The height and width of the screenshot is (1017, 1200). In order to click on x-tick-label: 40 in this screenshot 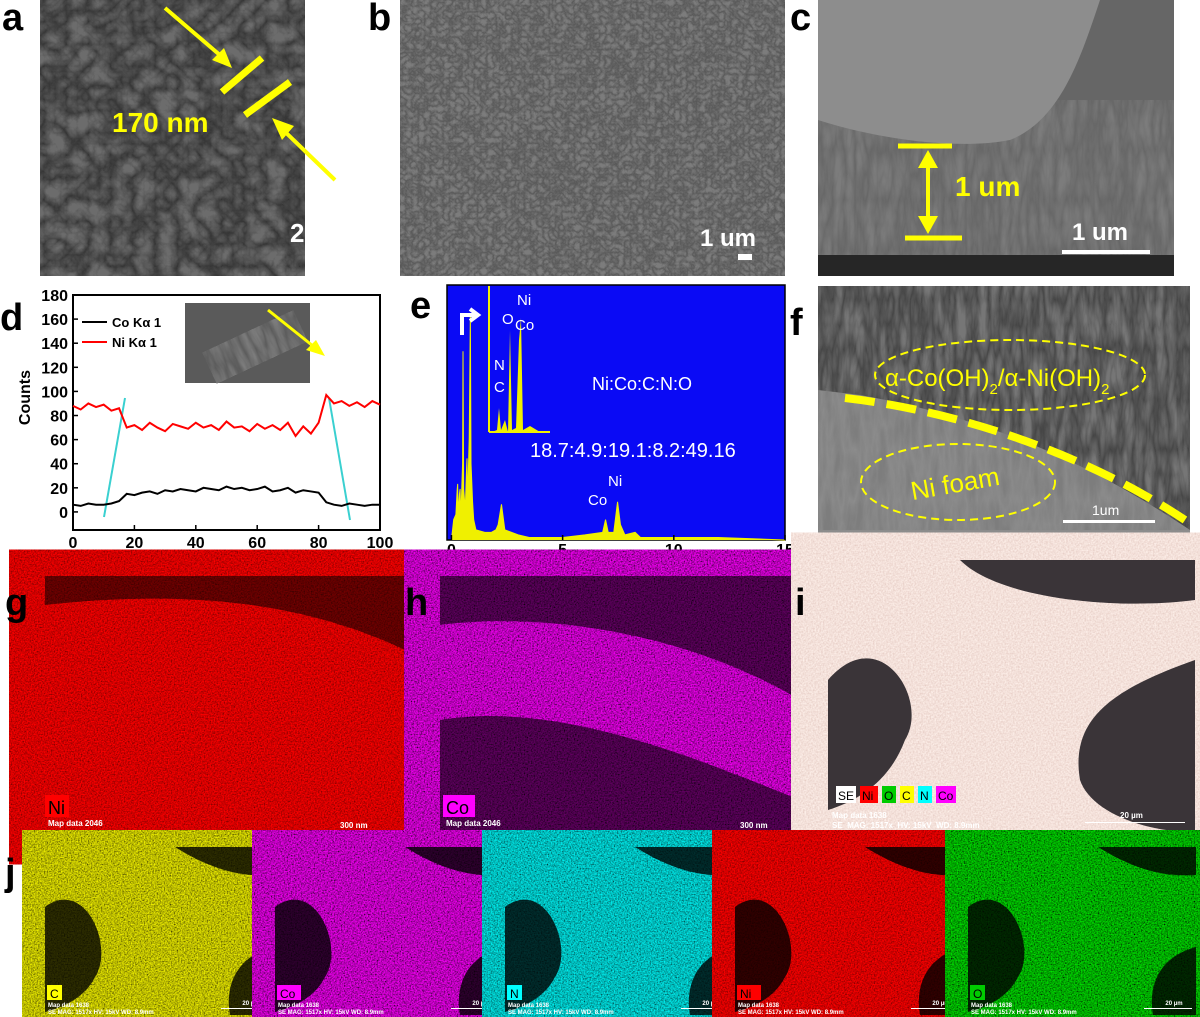, I will do `click(196, 543)`.